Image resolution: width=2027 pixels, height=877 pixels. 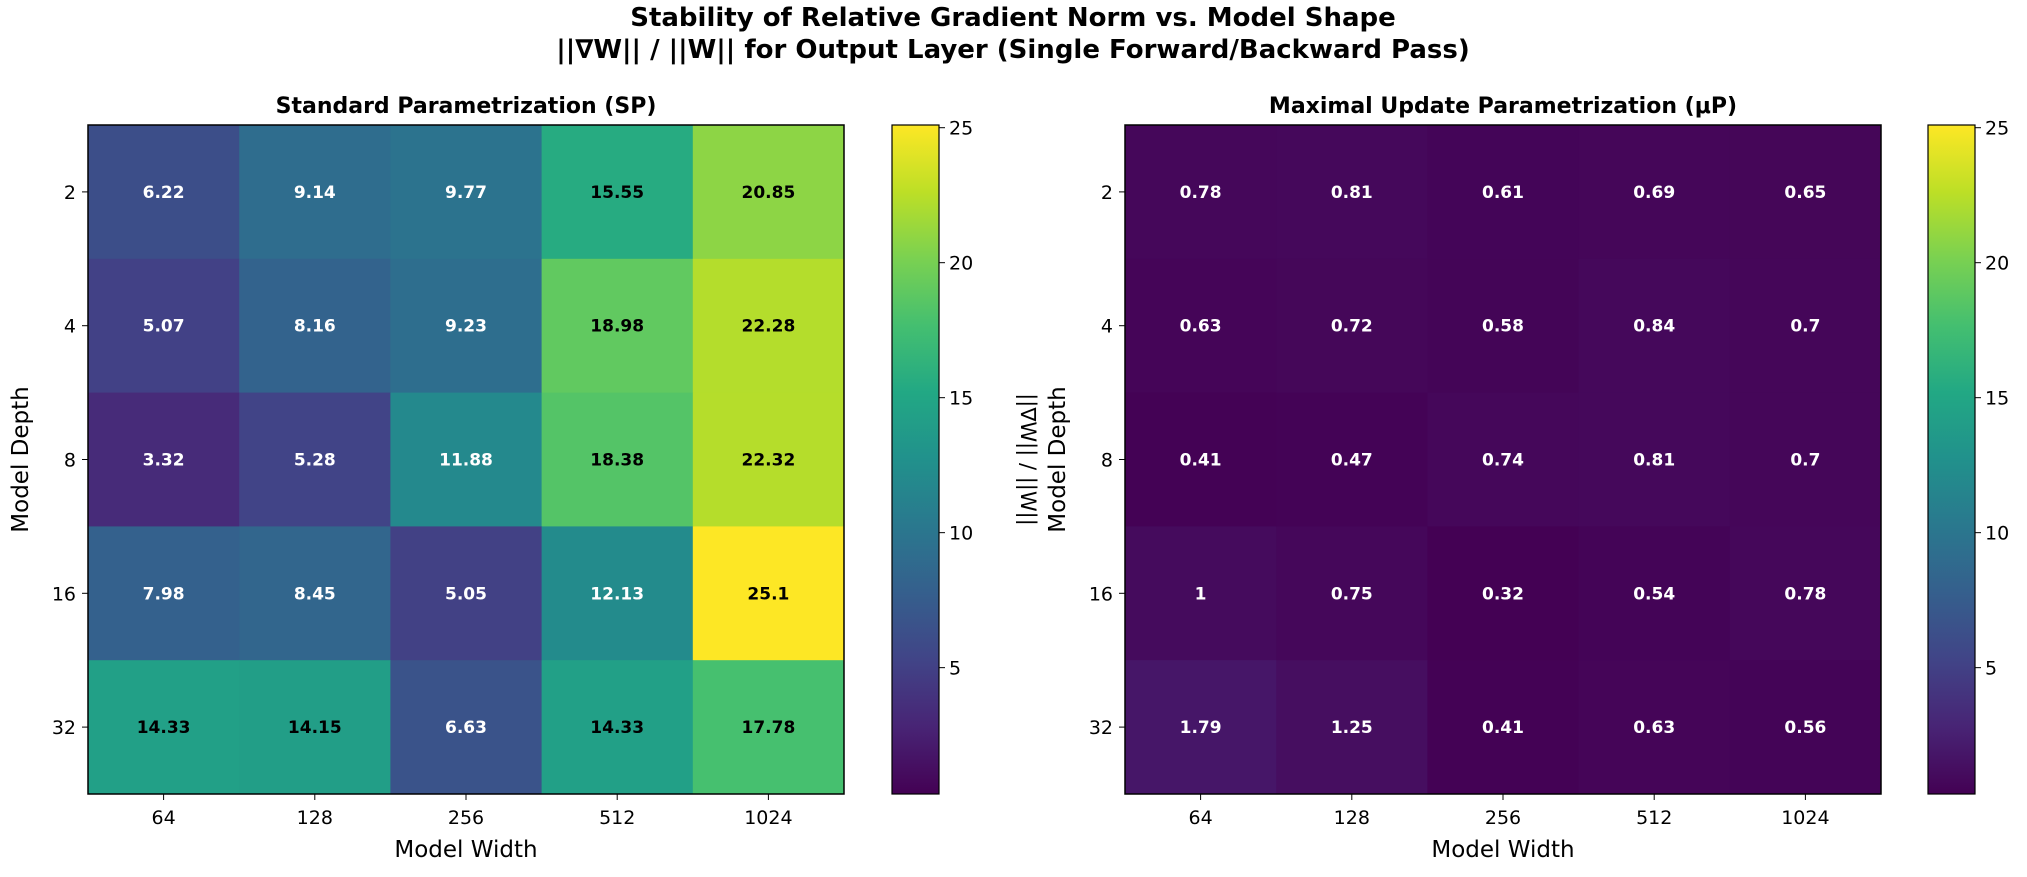 I want to click on cell-value-label: 0.81, so click(x=1352, y=193).